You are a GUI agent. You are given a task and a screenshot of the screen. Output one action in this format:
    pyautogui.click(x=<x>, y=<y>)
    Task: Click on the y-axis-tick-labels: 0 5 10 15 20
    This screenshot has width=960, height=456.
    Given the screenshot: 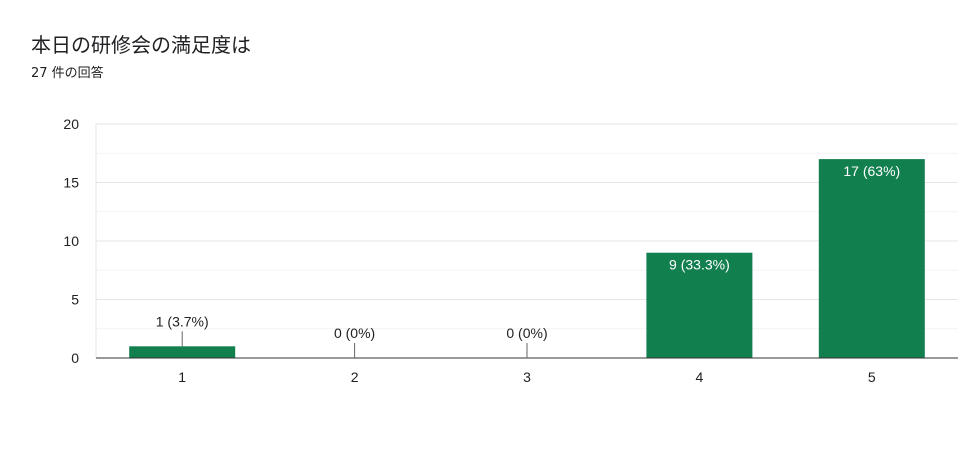 What is the action you would take?
    pyautogui.click(x=71, y=241)
    